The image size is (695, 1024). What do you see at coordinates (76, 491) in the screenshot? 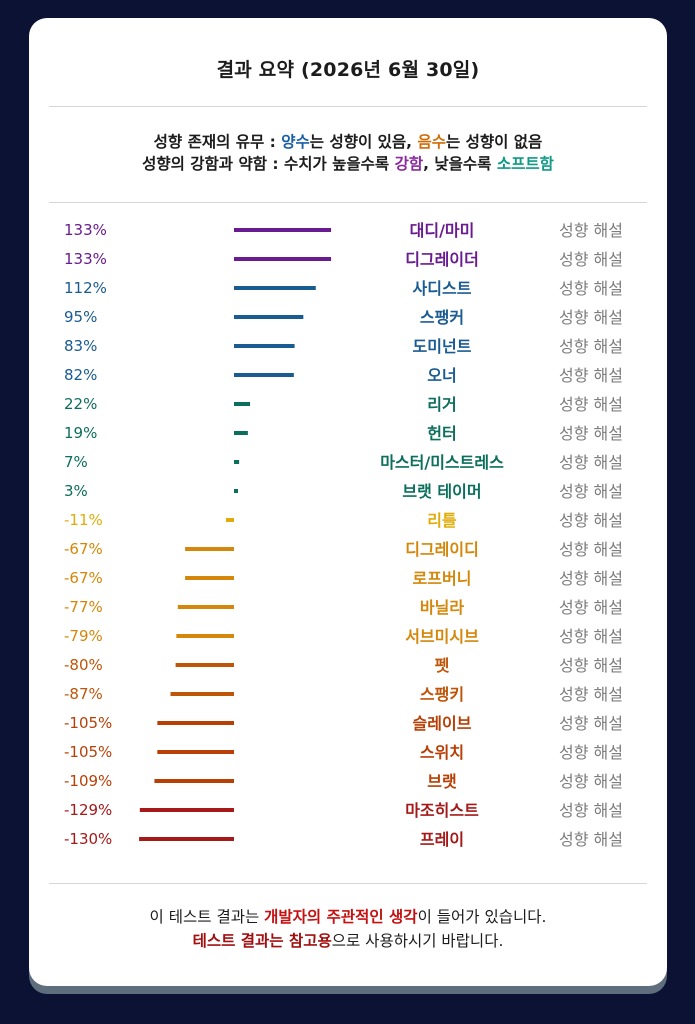
I see `value-label: 3%` at bounding box center [76, 491].